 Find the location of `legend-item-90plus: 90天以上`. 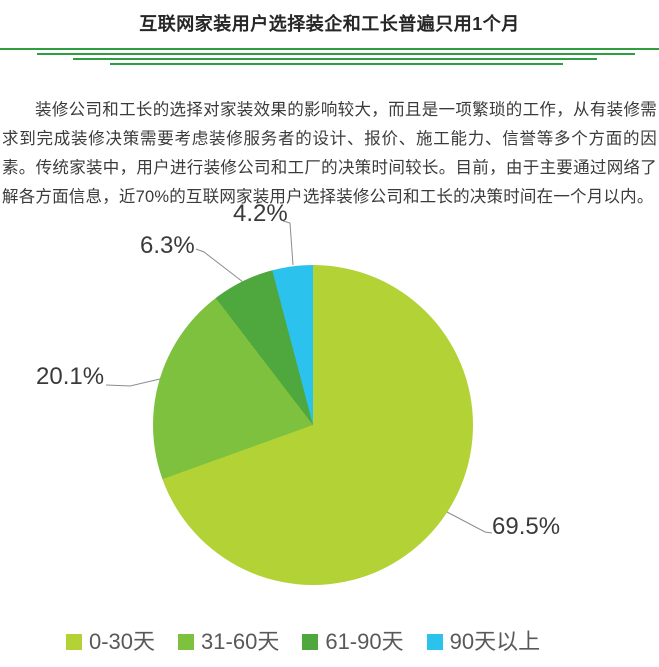

legend-item-90plus: 90天以上 is located at coordinates (483, 641).